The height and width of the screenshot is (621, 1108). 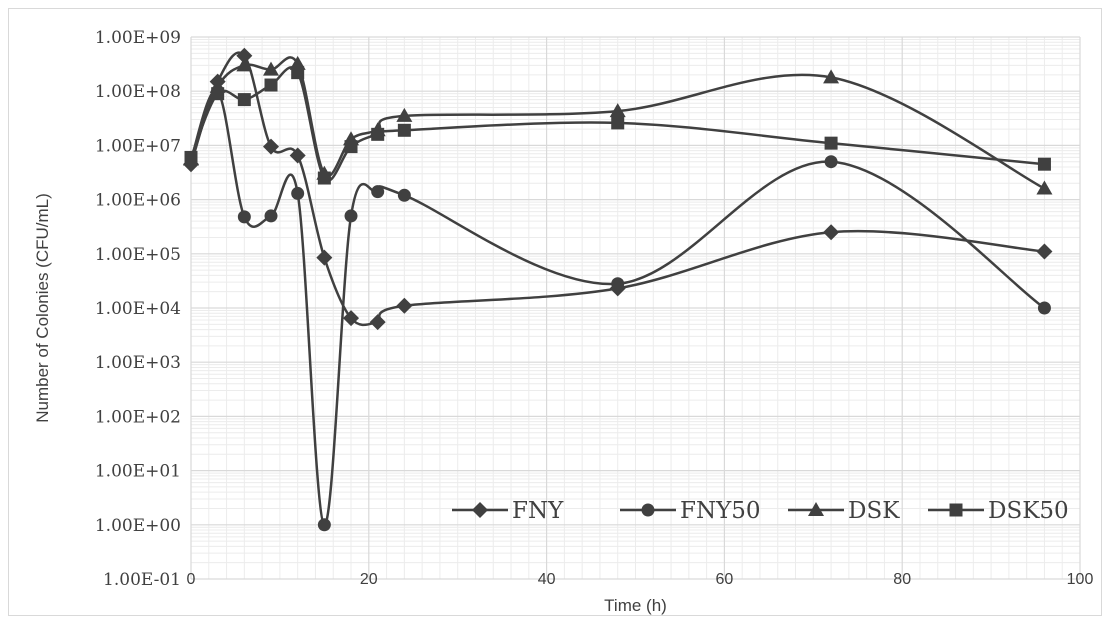 I want to click on y-tick-label: 1.00E+00, so click(x=138, y=526).